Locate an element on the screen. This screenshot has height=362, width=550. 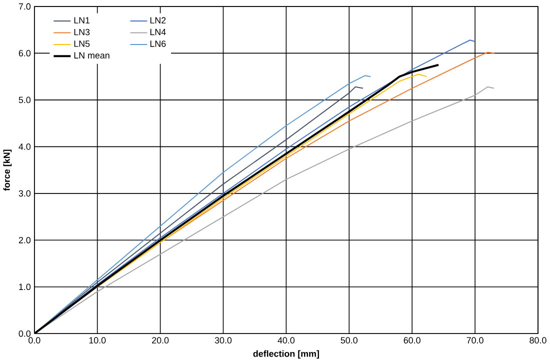
y-tick-label: 7.0 is located at coordinates (24, 6).